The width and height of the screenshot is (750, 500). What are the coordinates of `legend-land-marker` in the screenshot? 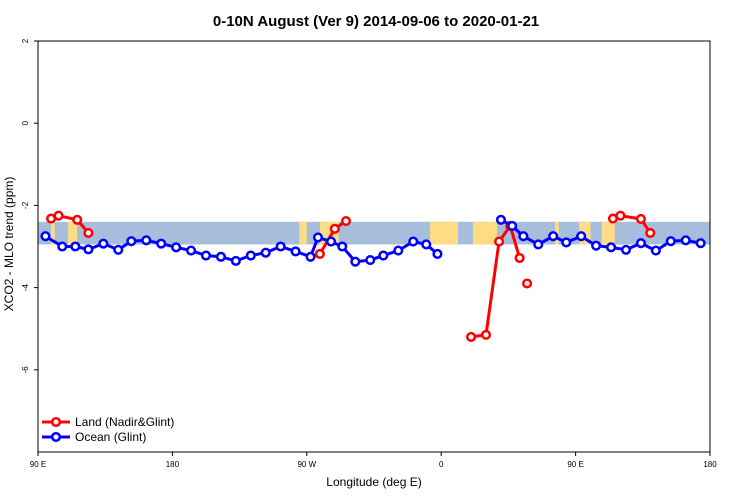 It's located at (56, 422).